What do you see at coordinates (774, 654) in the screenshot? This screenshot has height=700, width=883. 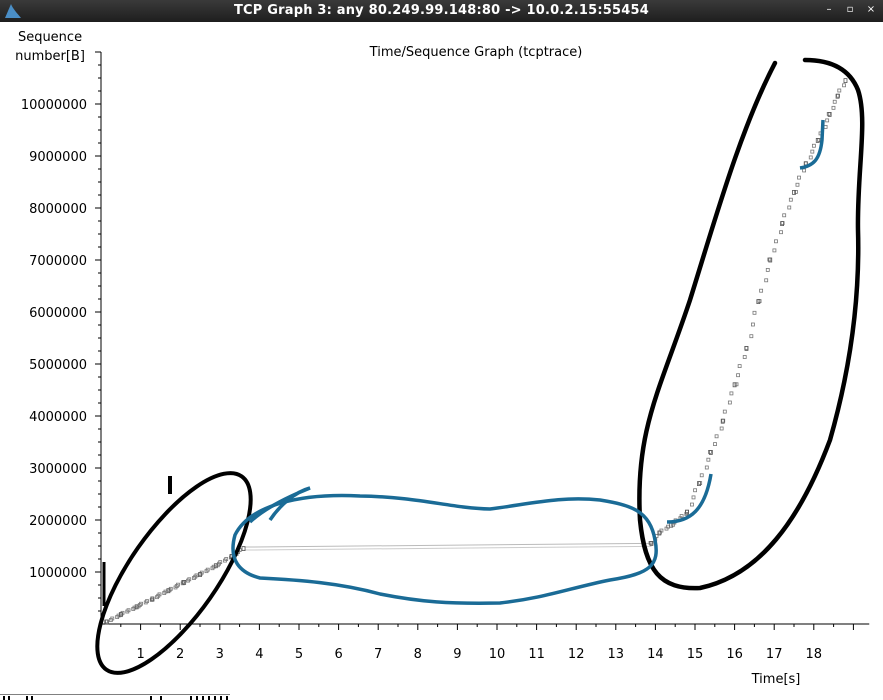 I see `x-tick-label: 17` at bounding box center [774, 654].